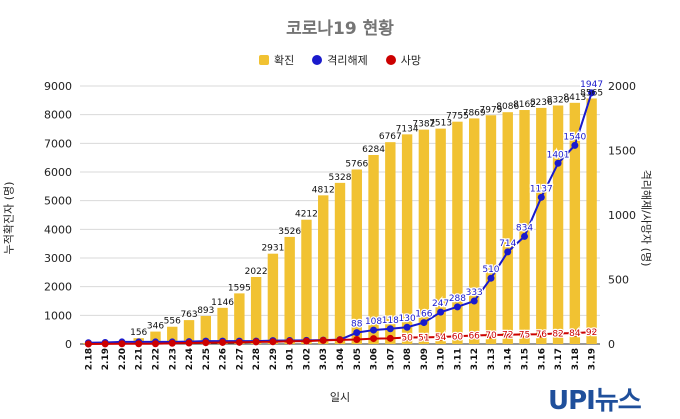 The image size is (680, 419). What do you see at coordinates (58, 86) in the screenshot?
I see `y-tick-left: 9000` at bounding box center [58, 86].